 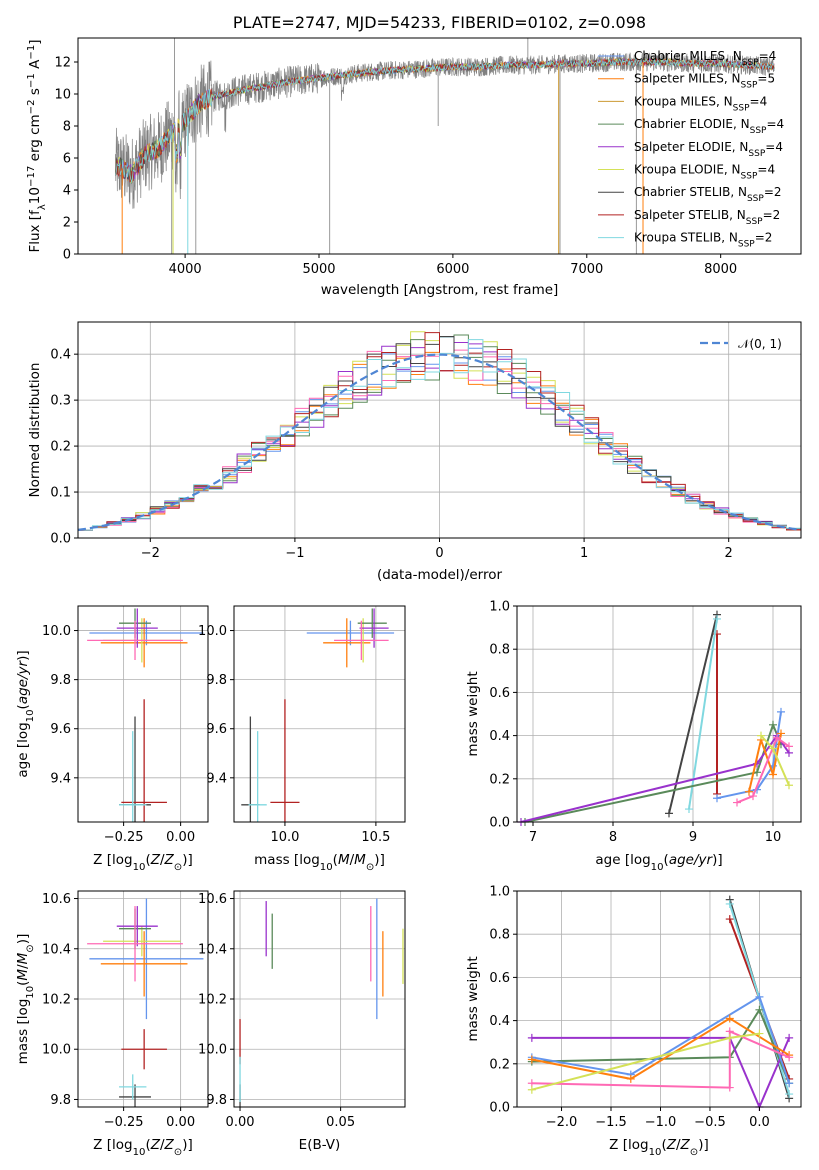 What do you see at coordinates (67, 159) in the screenshot?
I see `y-tick-label: 6` at bounding box center [67, 159].